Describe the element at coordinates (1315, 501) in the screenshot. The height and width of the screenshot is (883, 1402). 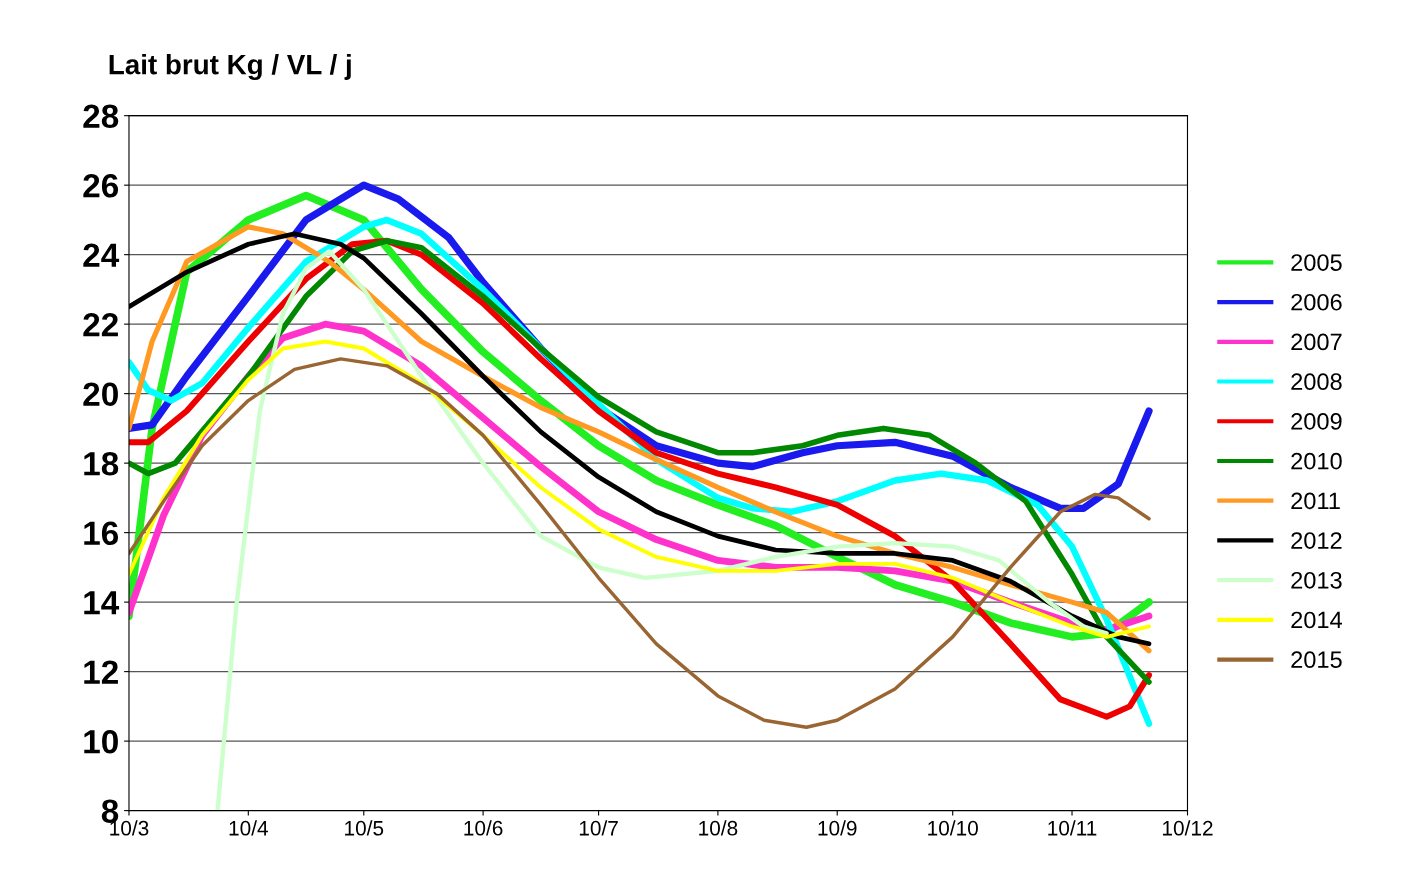
I see `legend-label: 2011` at that location.